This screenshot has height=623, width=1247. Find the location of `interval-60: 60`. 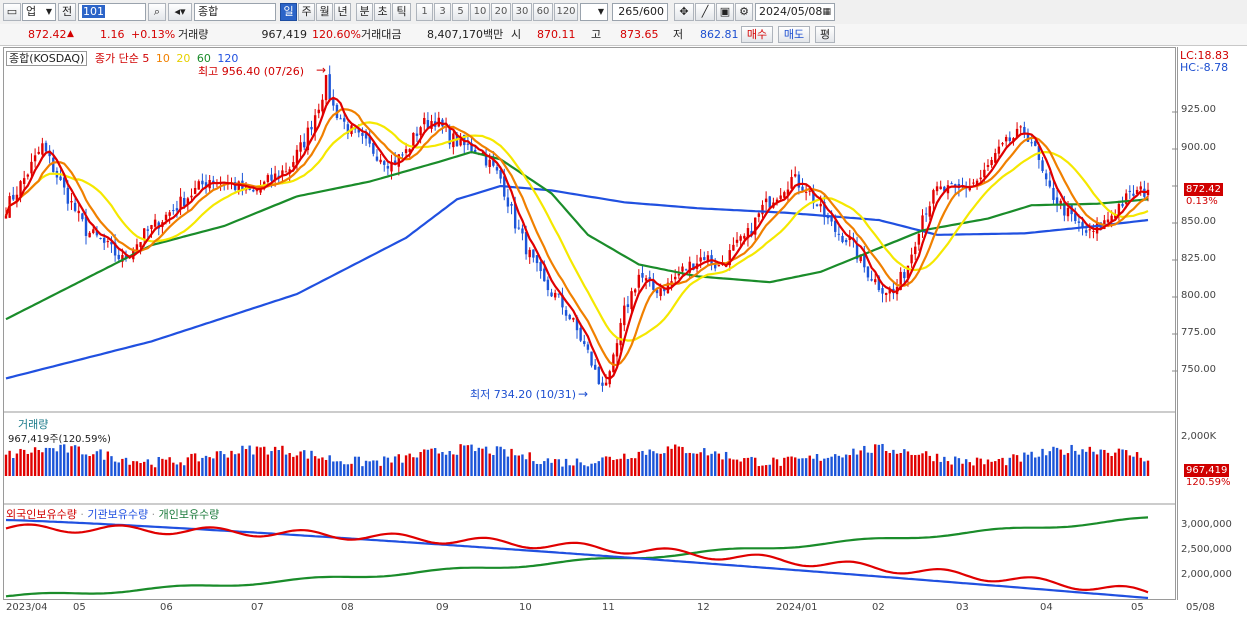

interval-60: 60 is located at coordinates (543, 12).